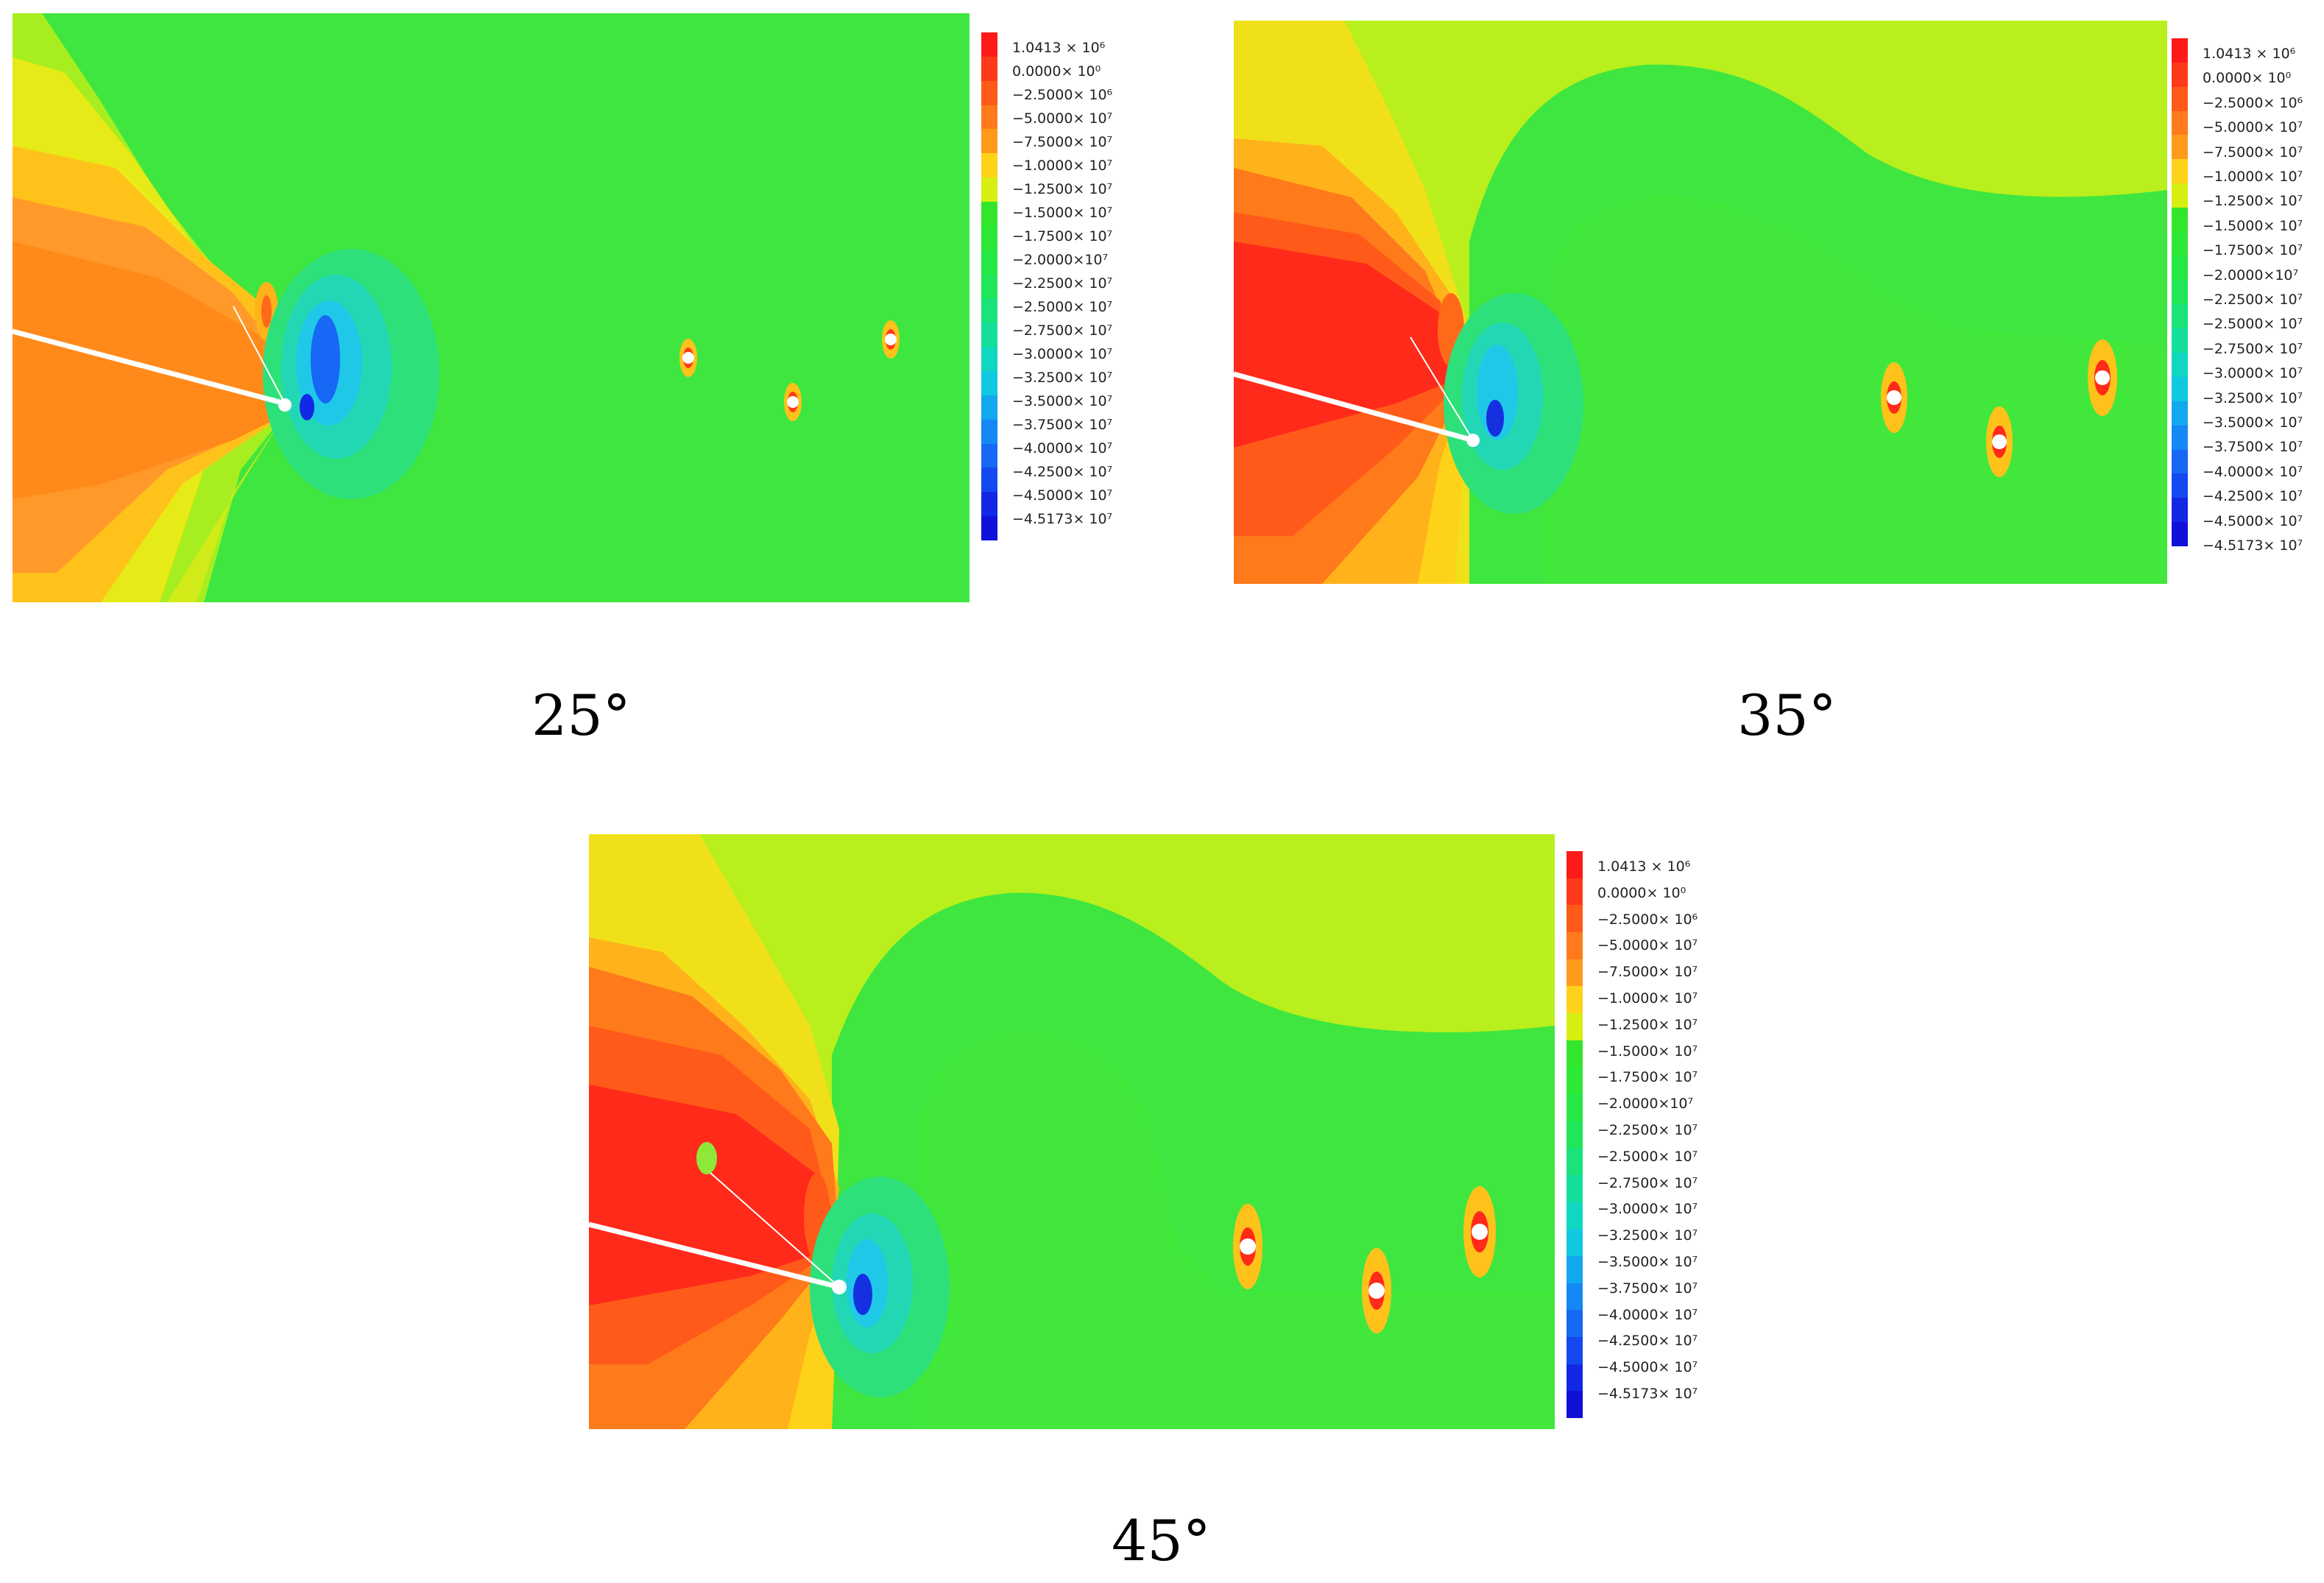  Describe the element at coordinates (1647, 1051) in the screenshot. I see `colorbar-label: −1.5000× 10⁷` at that location.